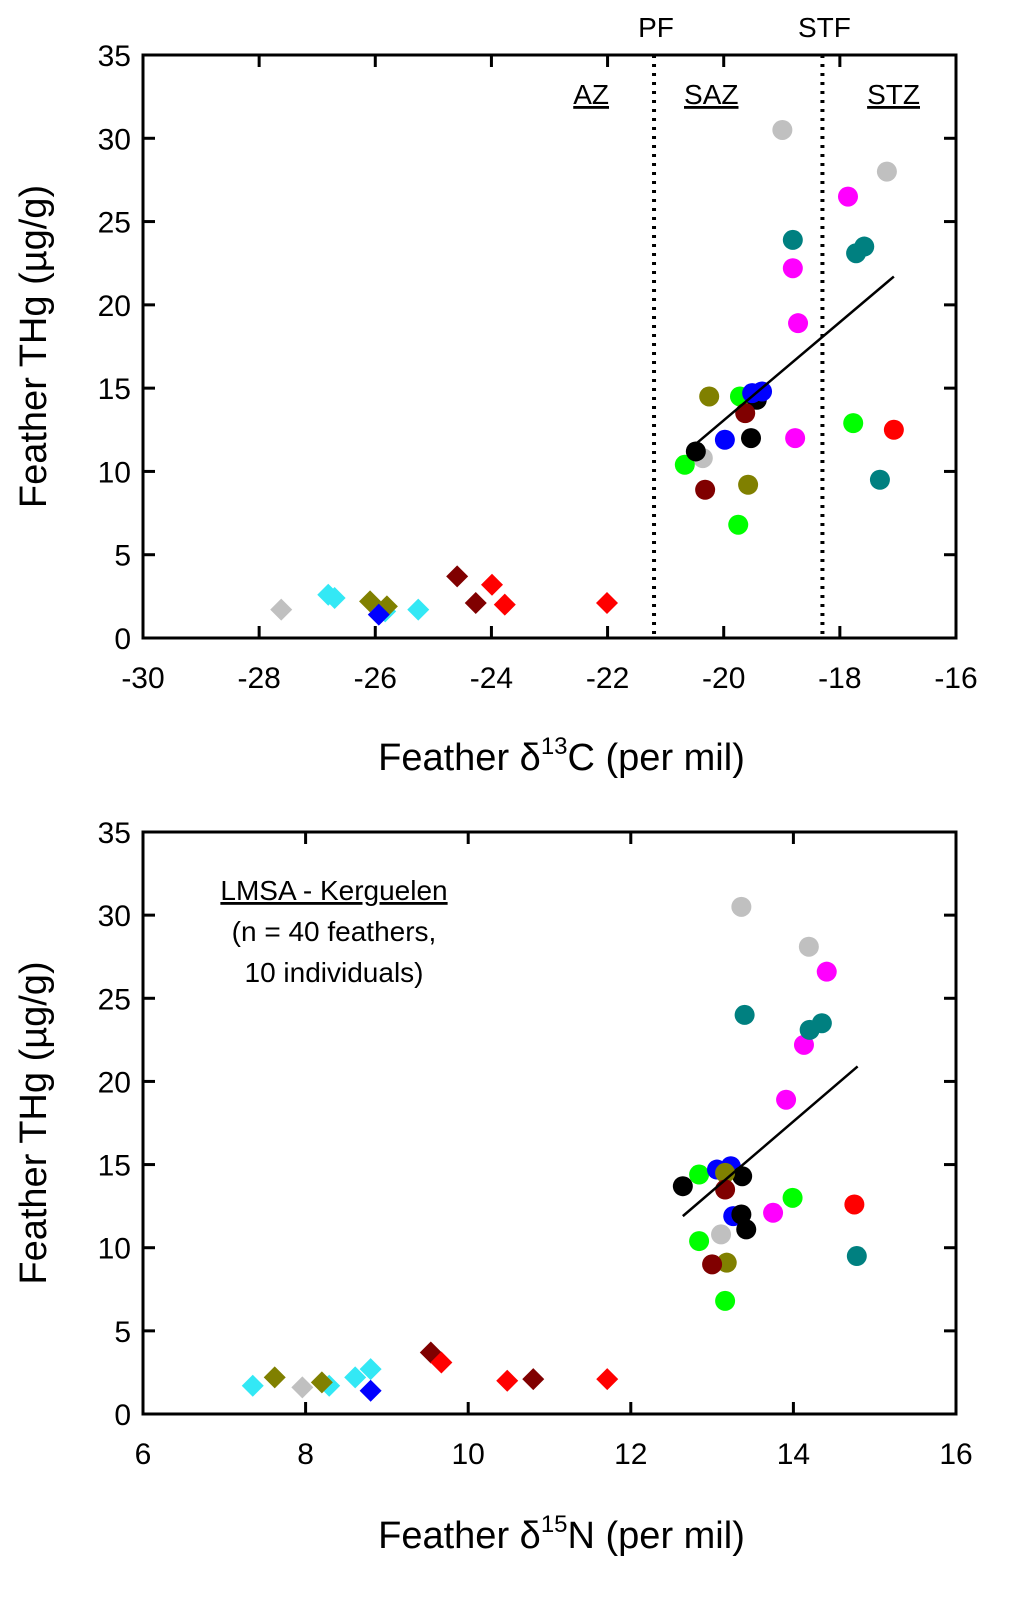 Image resolution: width=1014 pixels, height=1609 pixels. I want to click on x-tick-label: -20, so click(723, 678).